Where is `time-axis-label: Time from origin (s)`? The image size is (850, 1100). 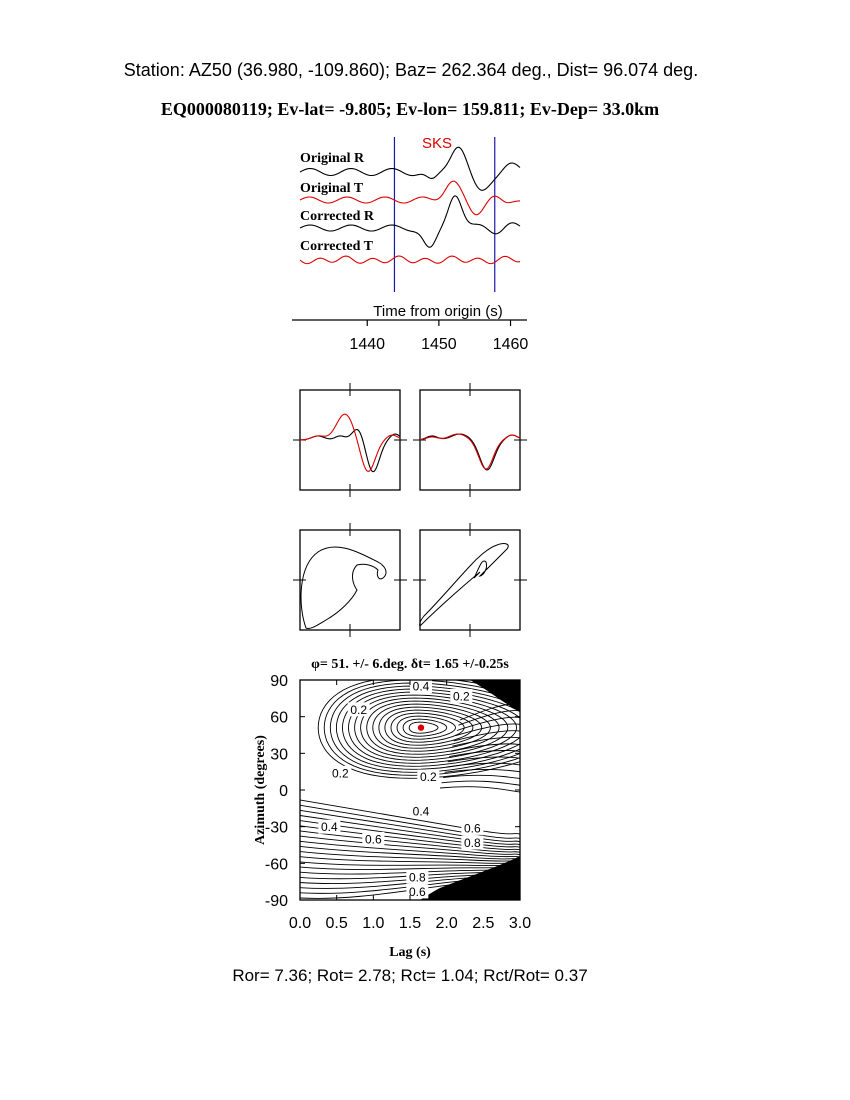 time-axis-label: Time from origin (s) is located at coordinates (437, 311).